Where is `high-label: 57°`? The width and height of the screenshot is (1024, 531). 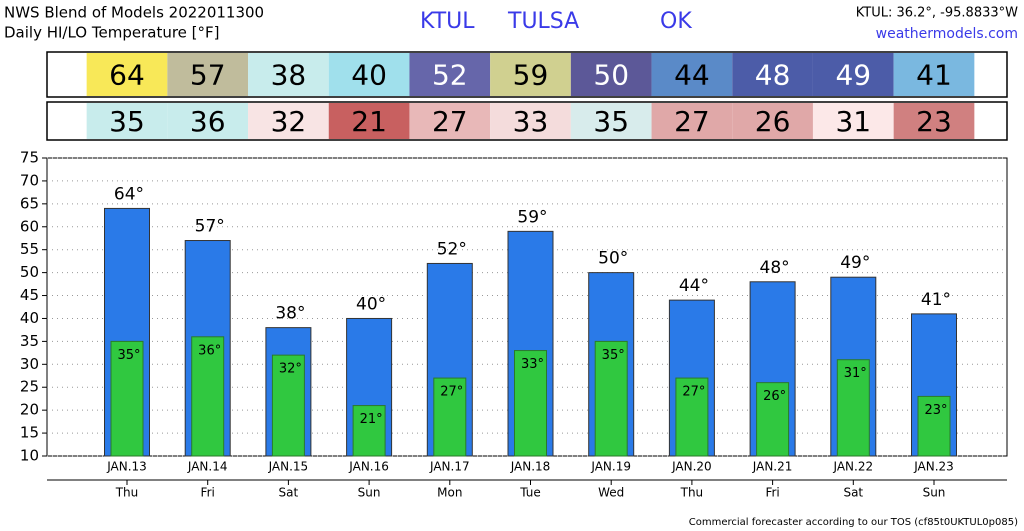
high-label: 57° is located at coordinates (210, 227).